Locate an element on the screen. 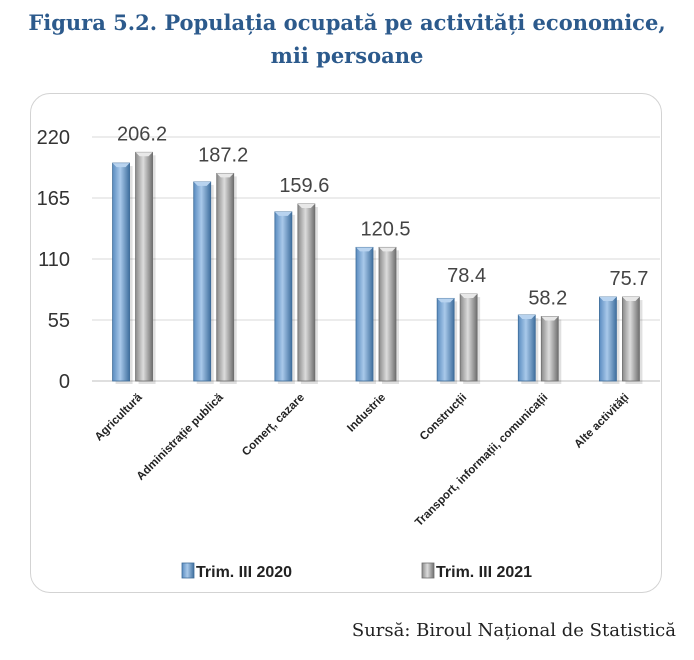 This screenshot has width=694, height=660. category-label: Agricultură is located at coordinates (119, 417).